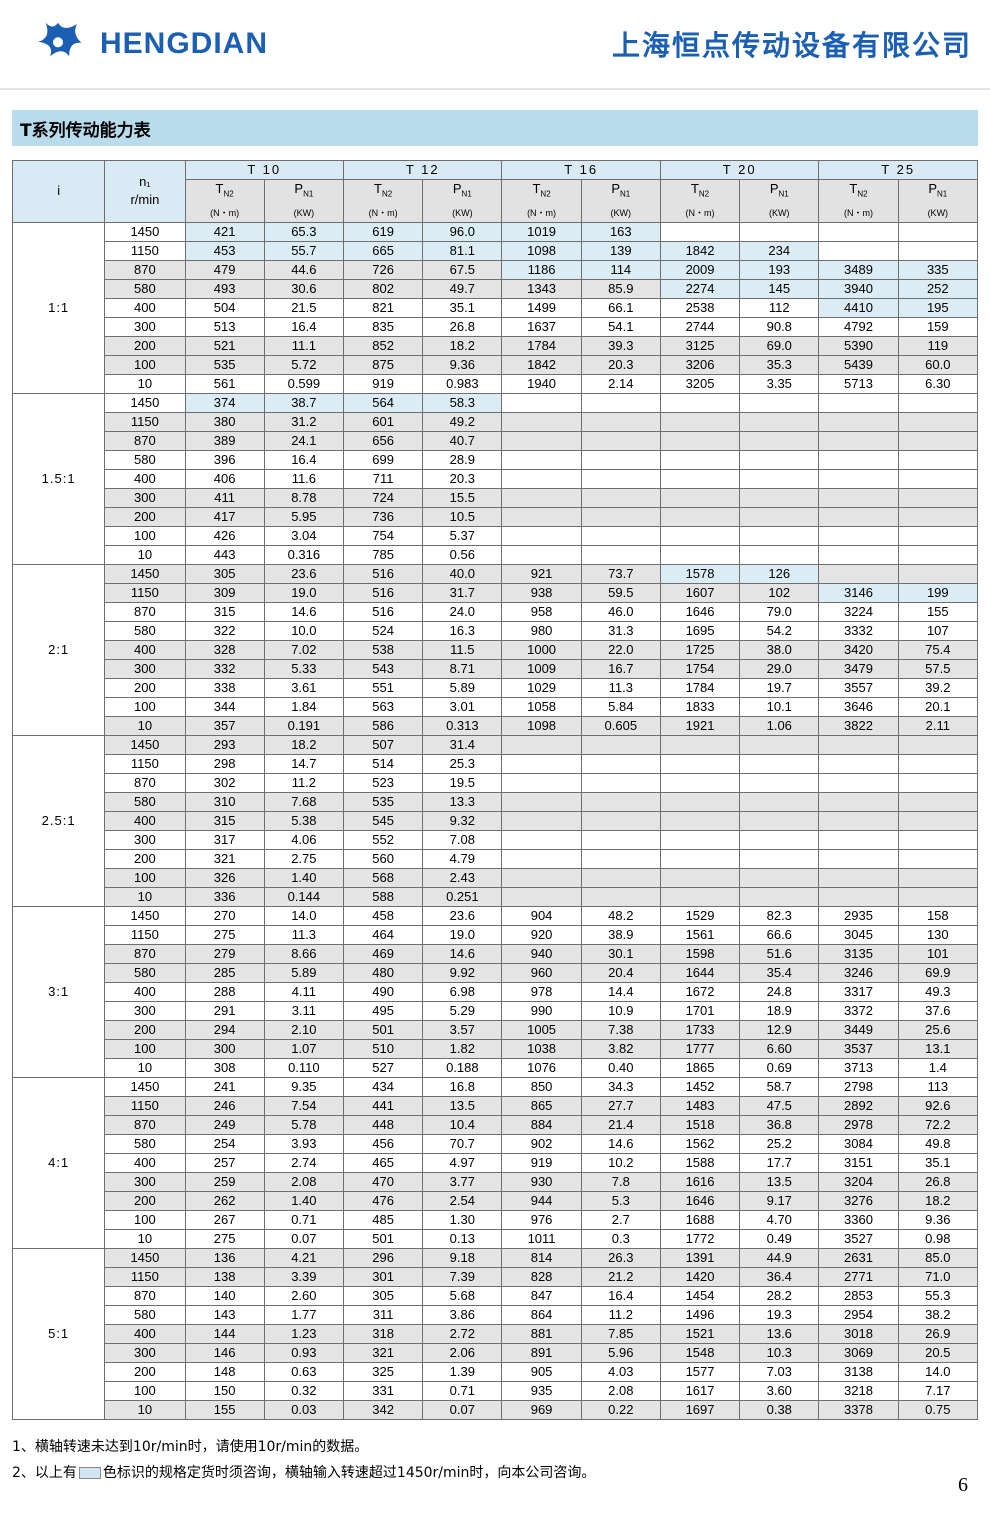 The width and height of the screenshot is (990, 1513). Describe the element at coordinates (938, 1086) in the screenshot. I see `power-cell: 113` at that location.